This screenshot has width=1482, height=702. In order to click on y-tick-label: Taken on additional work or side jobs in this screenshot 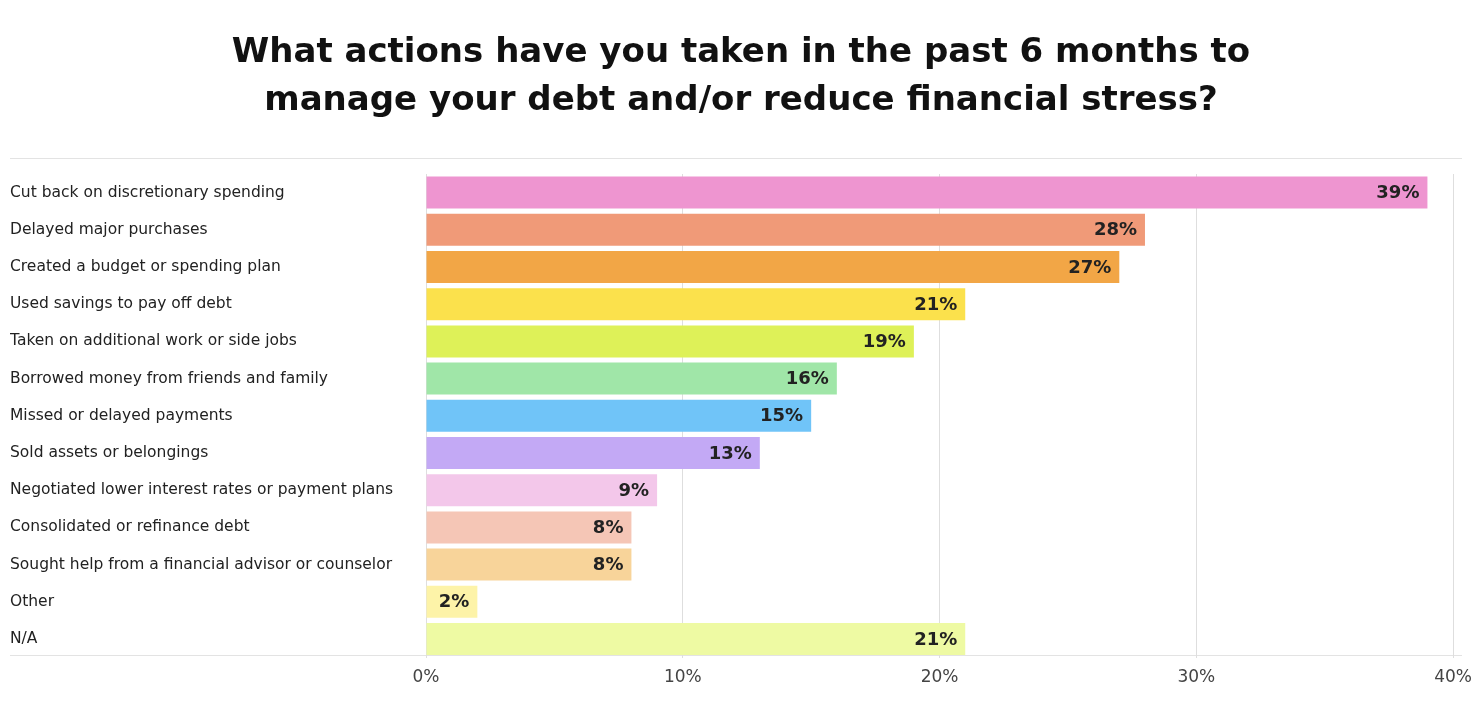, I will do `click(153, 340)`.